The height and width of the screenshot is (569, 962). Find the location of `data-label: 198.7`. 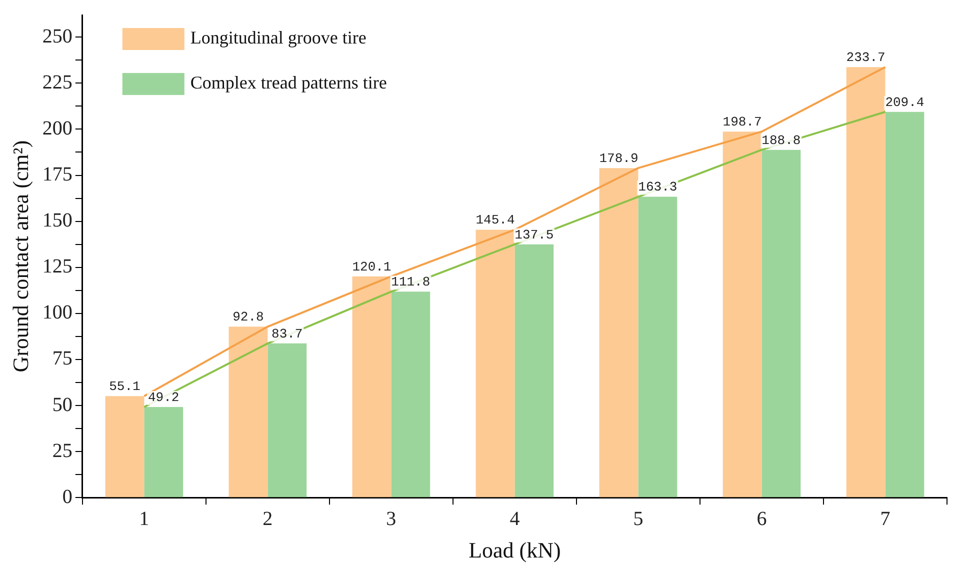

data-label: 198.7 is located at coordinates (742, 122).